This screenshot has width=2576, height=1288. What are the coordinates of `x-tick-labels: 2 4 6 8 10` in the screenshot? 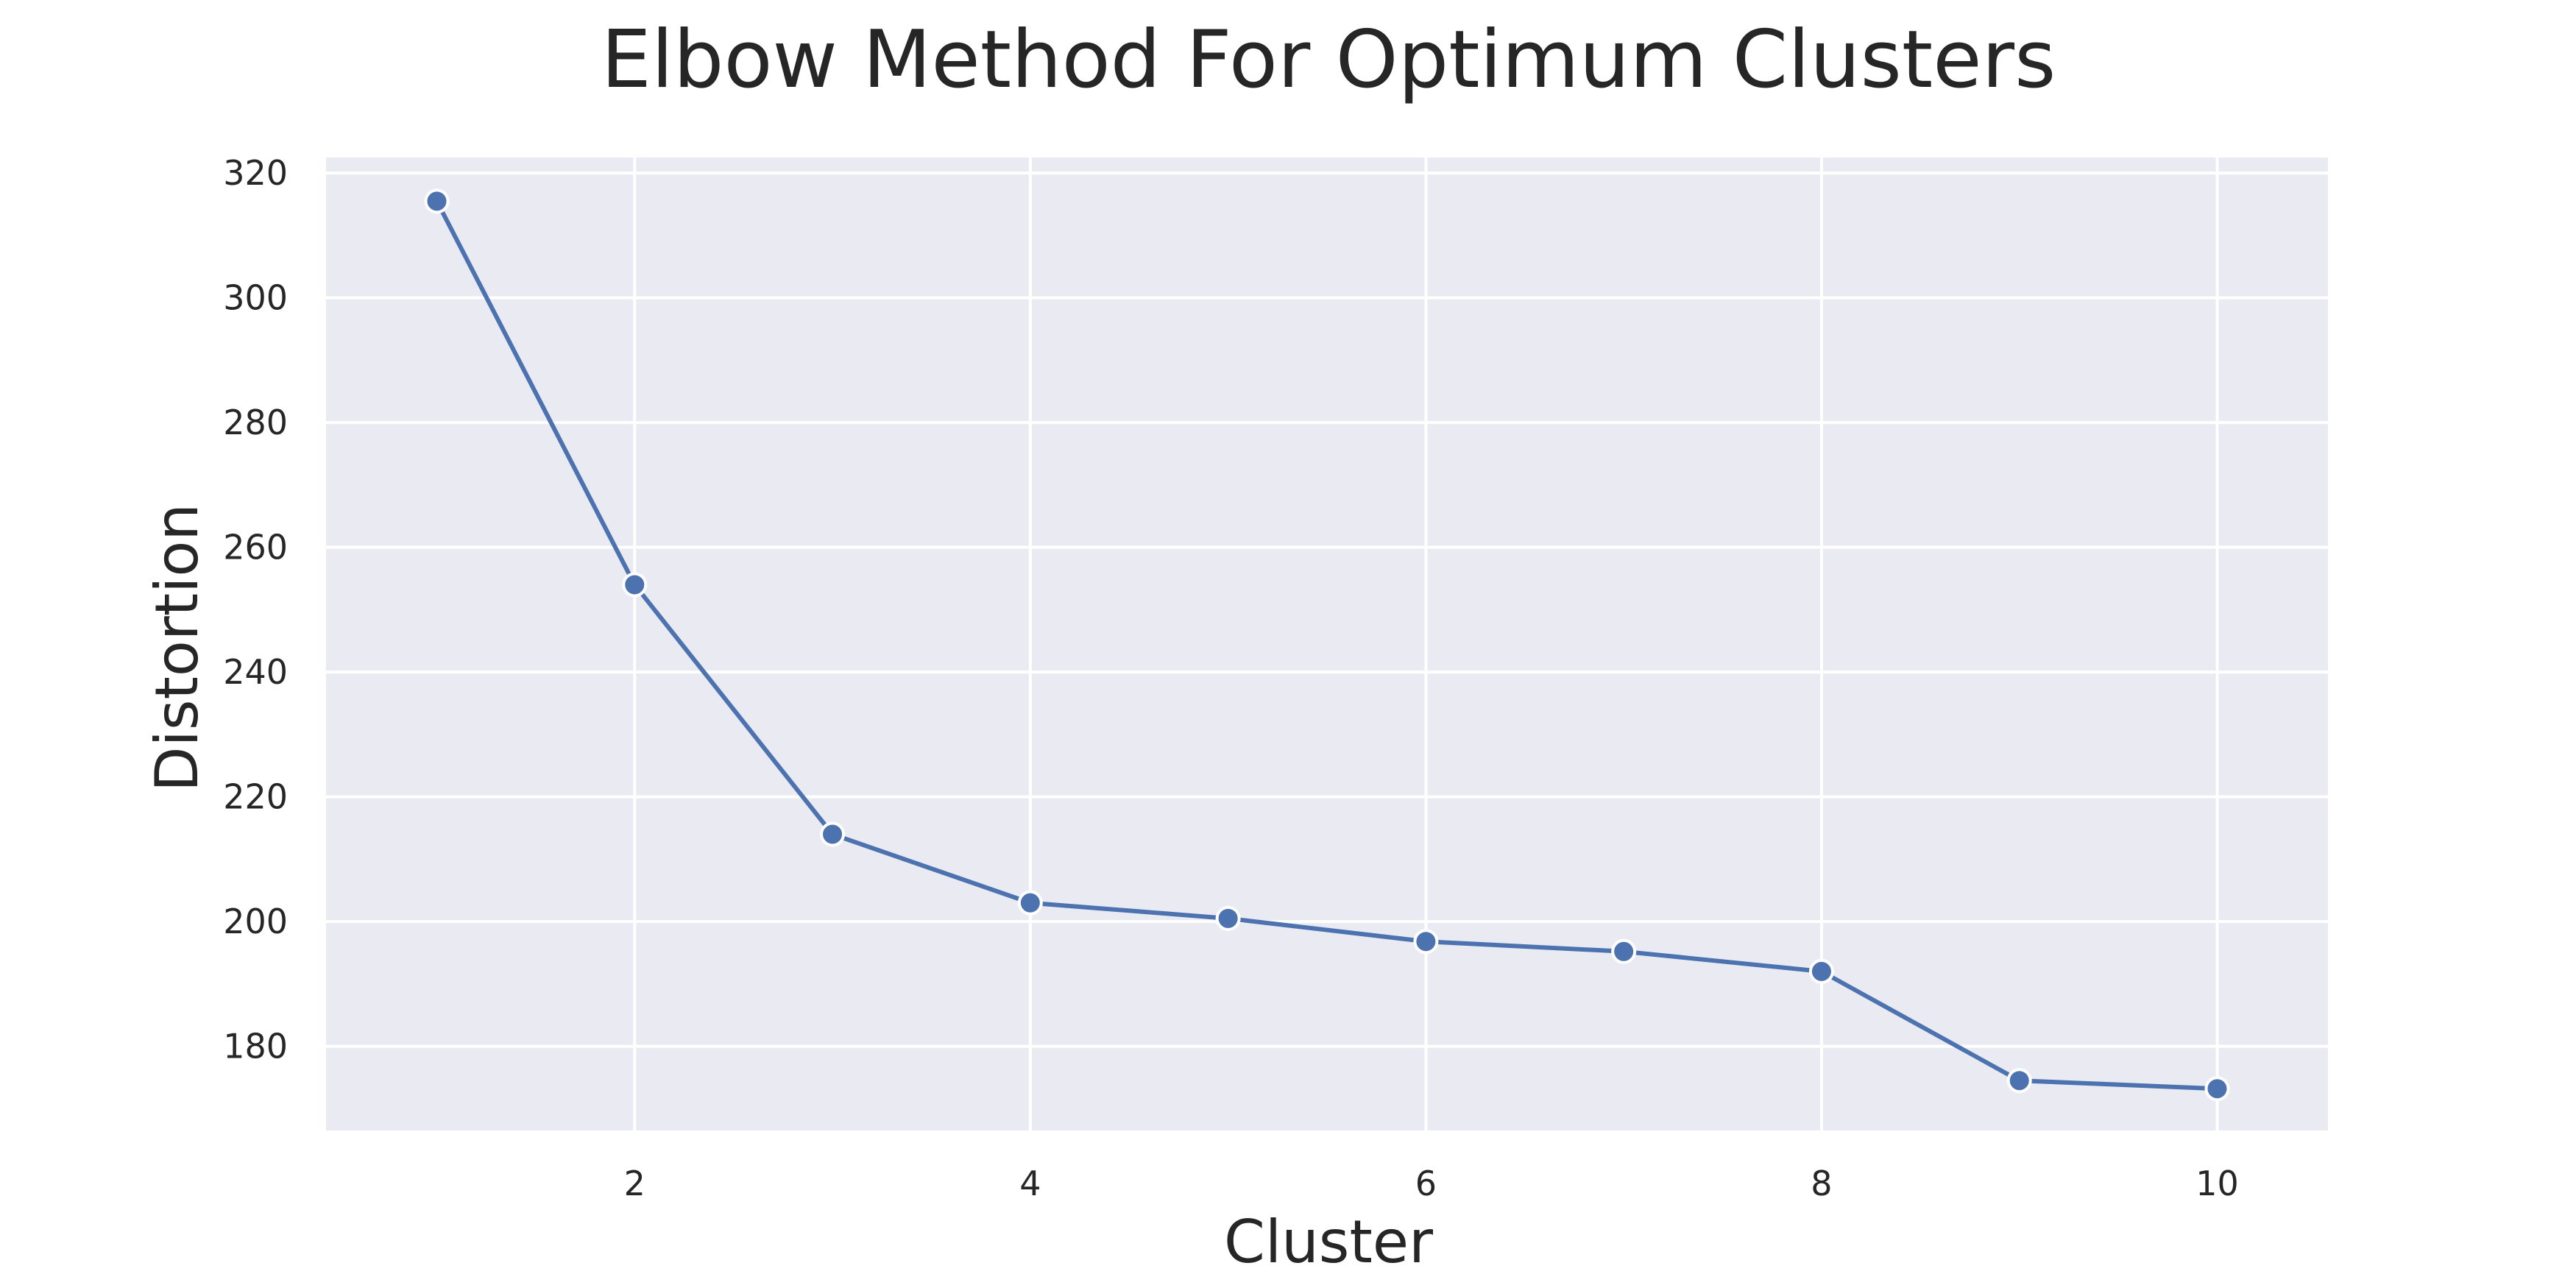 It's located at (1431, 1183).